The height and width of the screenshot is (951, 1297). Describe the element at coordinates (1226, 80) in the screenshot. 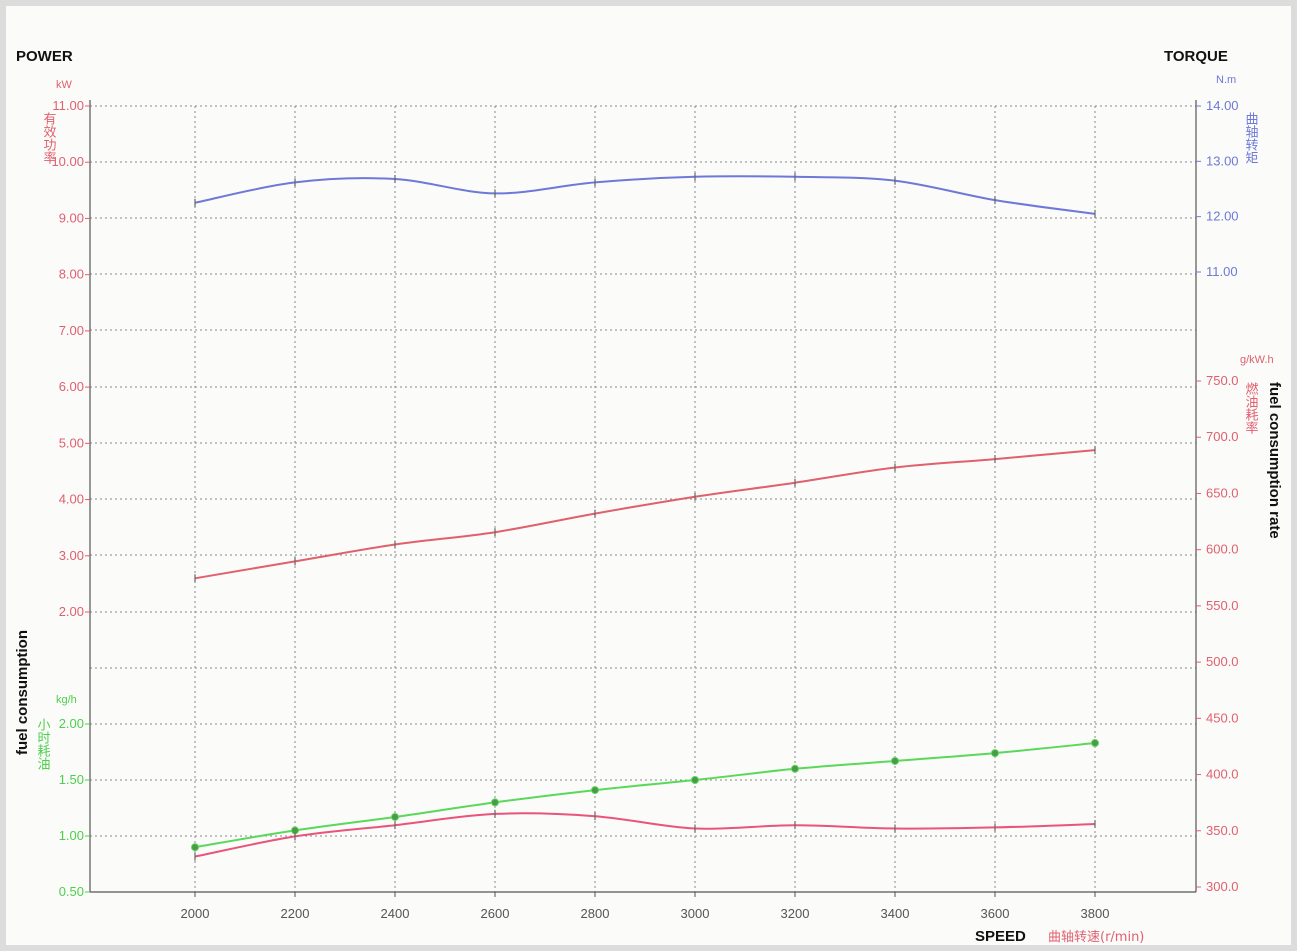

I see `torque-unit: N.m` at that location.